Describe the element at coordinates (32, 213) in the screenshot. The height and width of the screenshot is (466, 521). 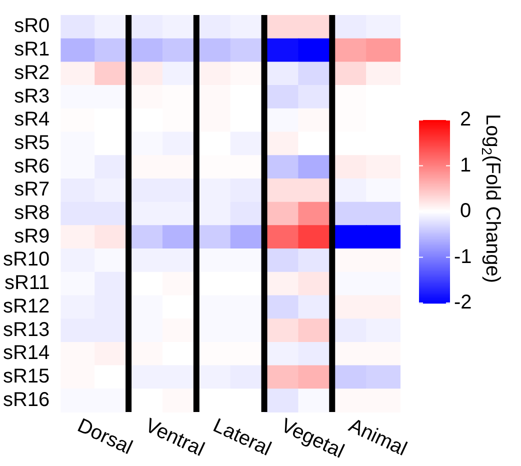
I see `y-tick-label: sR8` at that location.